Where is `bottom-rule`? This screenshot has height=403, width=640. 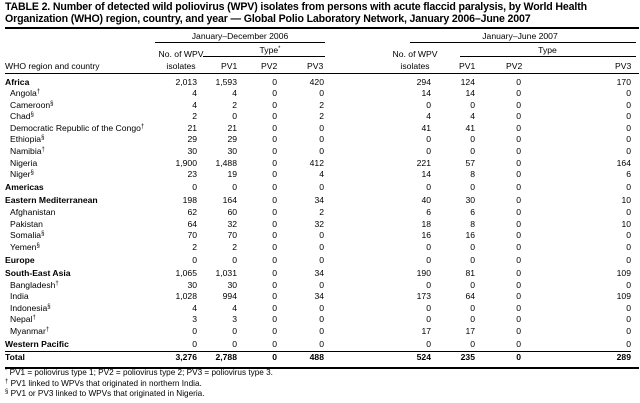
bottom-rule is located at coordinates (322, 368).